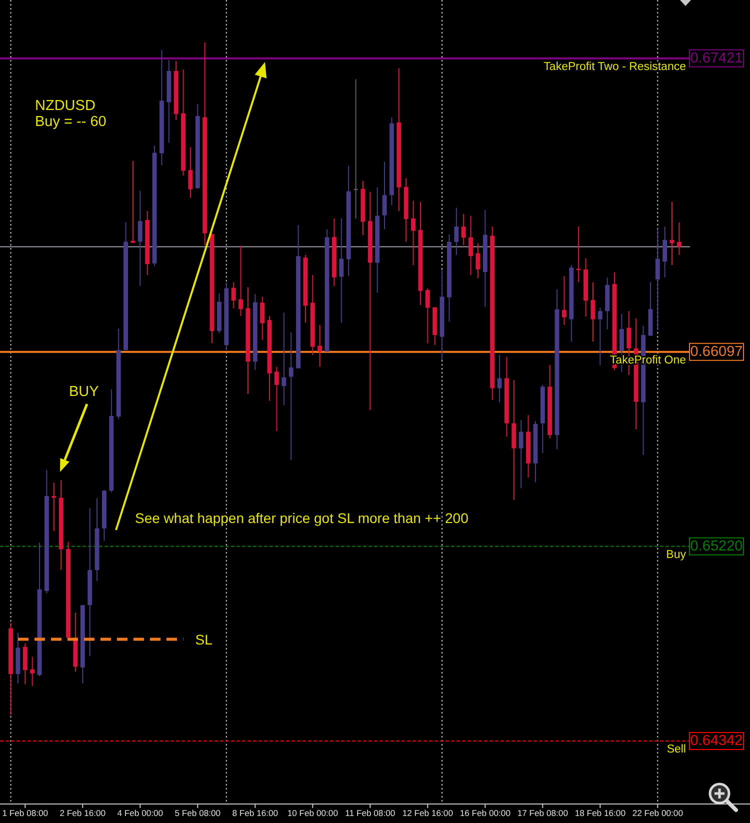 This screenshot has width=750, height=823. What do you see at coordinates (542, 813) in the screenshot?
I see `x-tick-label: 17 Feb 08:00` at bounding box center [542, 813].